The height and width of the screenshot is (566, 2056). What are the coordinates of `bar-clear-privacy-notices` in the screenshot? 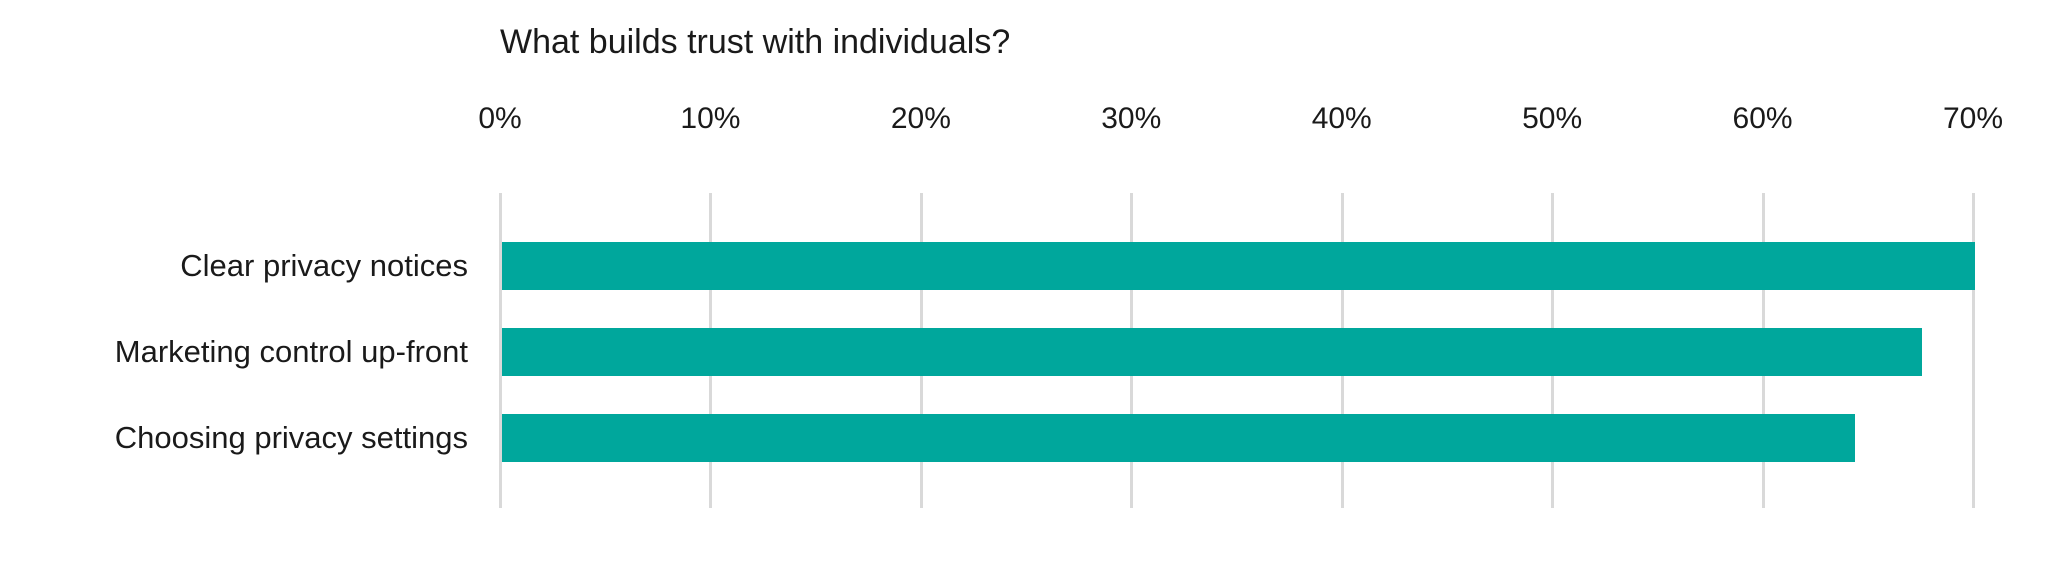 It's located at (1238, 266).